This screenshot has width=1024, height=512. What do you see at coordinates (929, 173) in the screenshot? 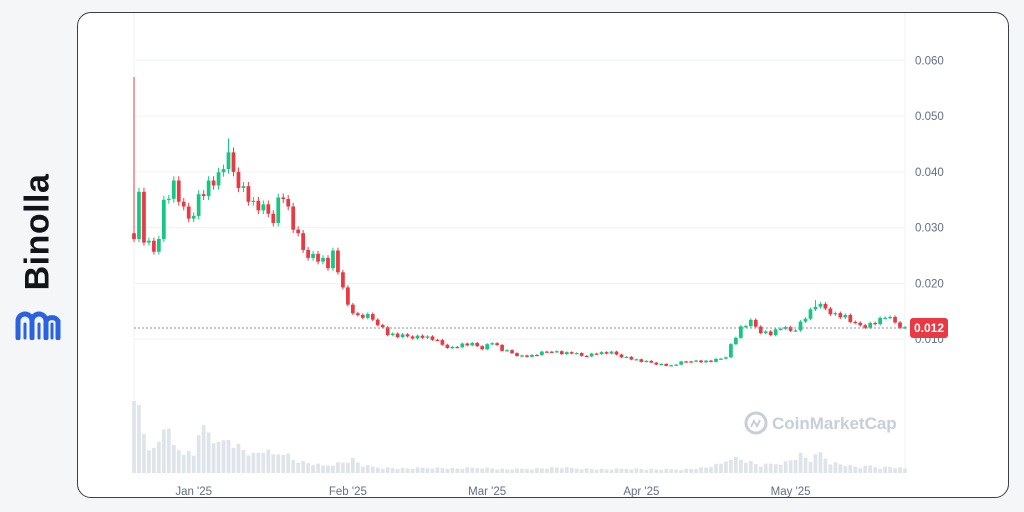
I see `y-tick-label: 0.040` at bounding box center [929, 173].